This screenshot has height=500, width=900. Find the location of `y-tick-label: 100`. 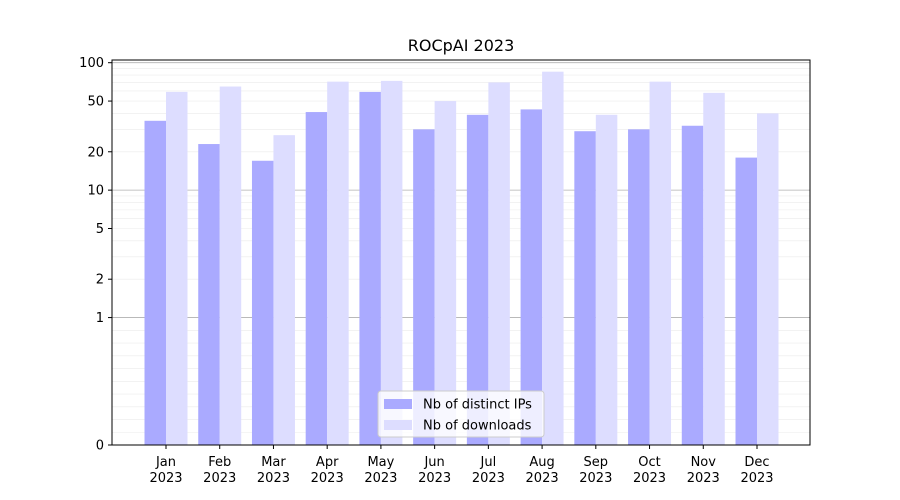

y-tick-label: 100 is located at coordinates (91, 63).